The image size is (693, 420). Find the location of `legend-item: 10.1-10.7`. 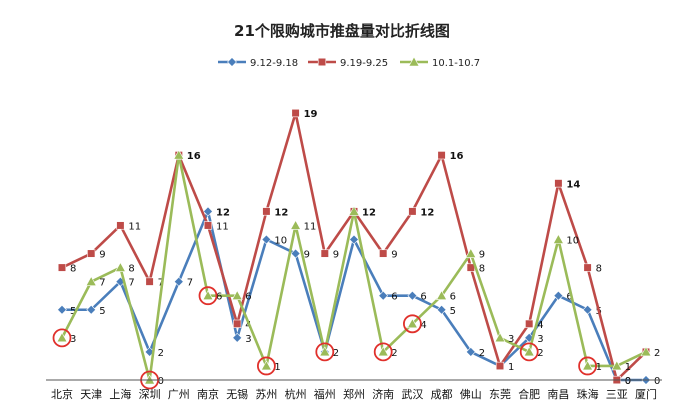

legend-item: 10.1-10.7 is located at coordinates (440, 62).